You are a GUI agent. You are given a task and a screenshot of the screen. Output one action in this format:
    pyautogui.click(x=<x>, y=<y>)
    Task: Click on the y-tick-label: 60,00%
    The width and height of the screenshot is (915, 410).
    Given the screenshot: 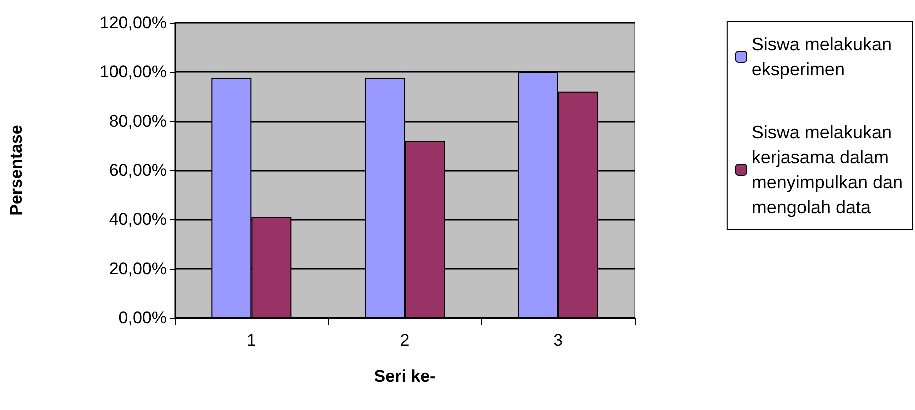 What is the action you would take?
    pyautogui.click(x=138, y=170)
    